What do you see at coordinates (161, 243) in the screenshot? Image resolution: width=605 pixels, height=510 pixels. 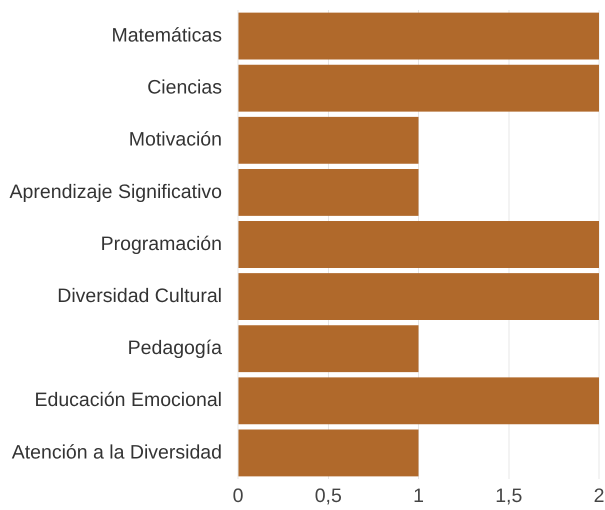 I see `y-tick-label: Programación` at bounding box center [161, 243].